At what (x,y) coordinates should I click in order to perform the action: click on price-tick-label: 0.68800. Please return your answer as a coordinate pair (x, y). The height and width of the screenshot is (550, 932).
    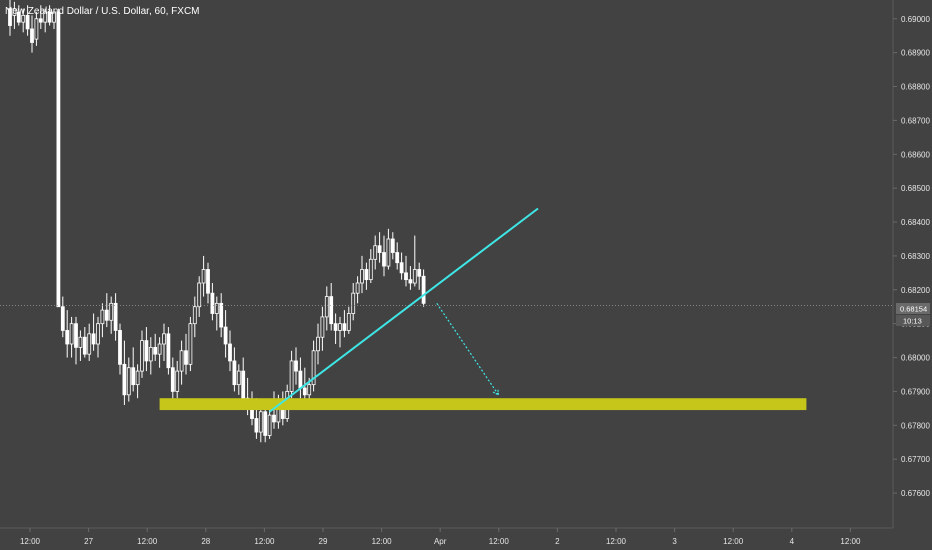
    Looking at the image, I should click on (915, 87).